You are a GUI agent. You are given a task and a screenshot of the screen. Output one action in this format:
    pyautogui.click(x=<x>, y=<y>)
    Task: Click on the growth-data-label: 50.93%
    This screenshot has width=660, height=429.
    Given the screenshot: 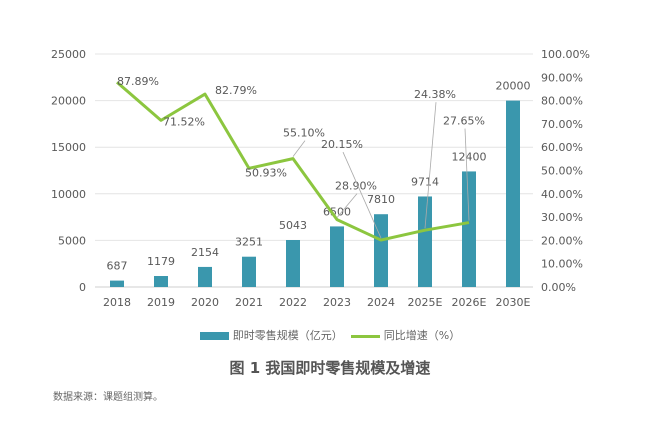 What is the action you would take?
    pyautogui.click(x=266, y=172)
    